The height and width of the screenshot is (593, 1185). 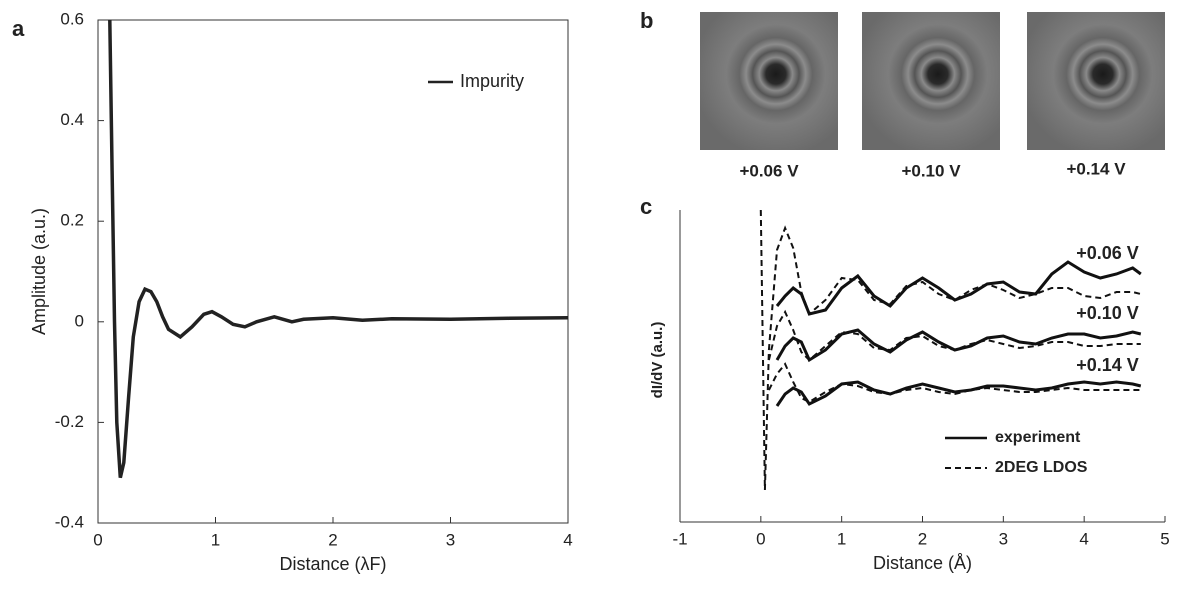 What do you see at coordinates (332, 564) in the screenshot?
I see `x-axis-label: Distance (λF)` at bounding box center [332, 564].